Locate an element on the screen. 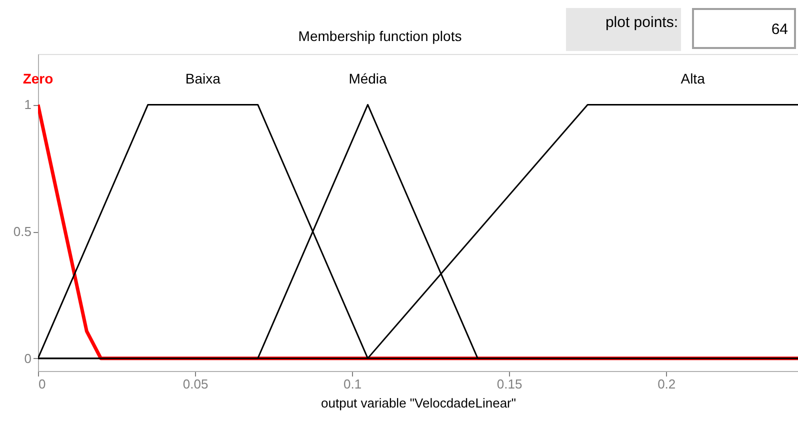 The image size is (798, 421). series-label: Baixa is located at coordinates (203, 78).